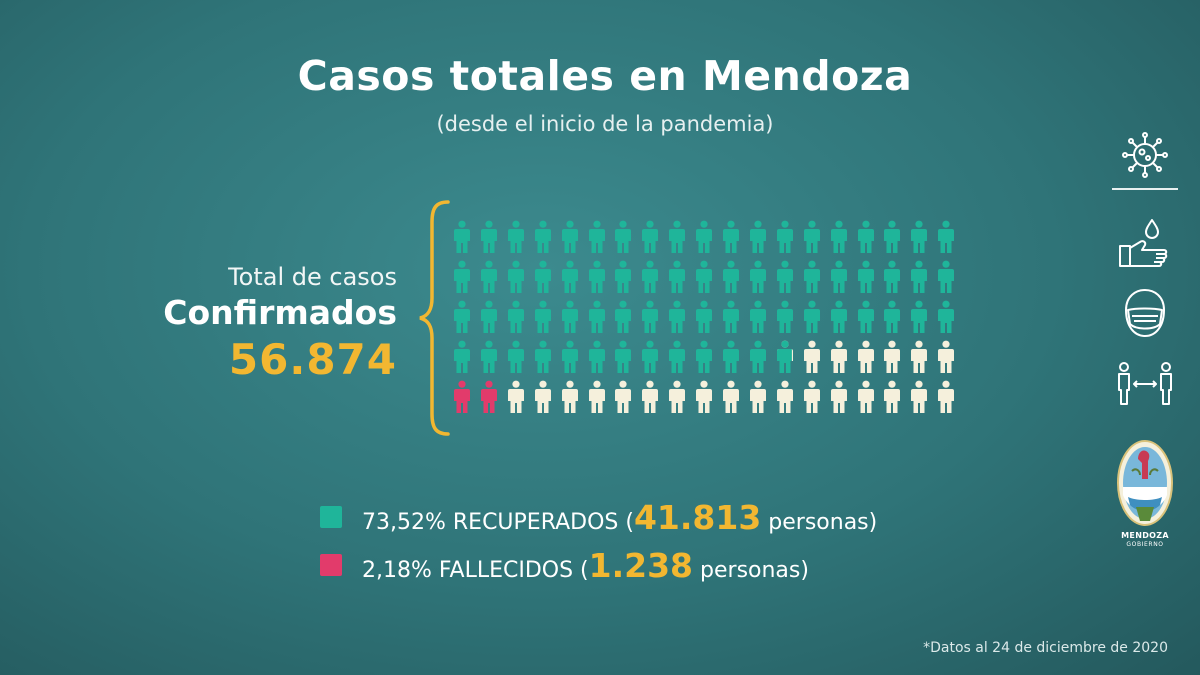 This screenshot has height=675, width=1200. What do you see at coordinates (1145, 313) in the screenshot?
I see `face-mask-icon` at bounding box center [1145, 313].